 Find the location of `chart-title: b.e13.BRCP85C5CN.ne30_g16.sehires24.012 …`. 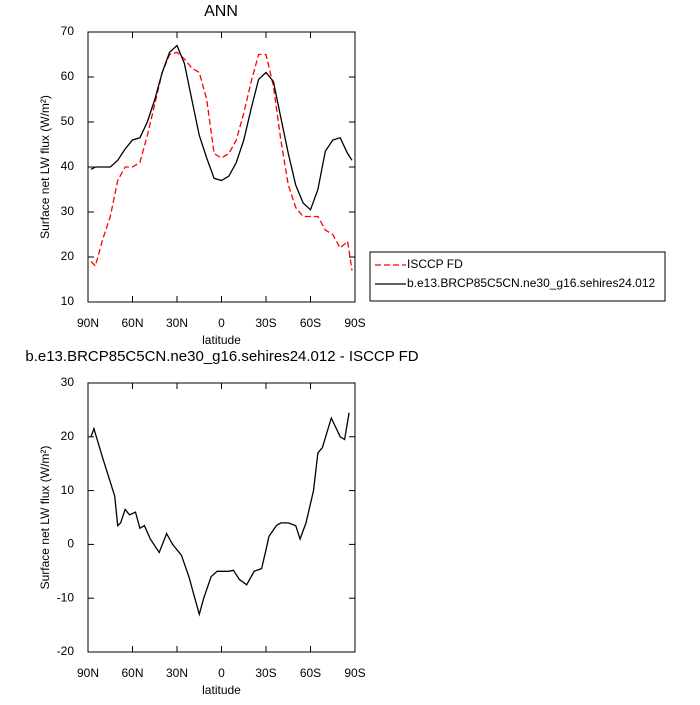

chart-title: b.e13.BRCP85C5CN.ne30_g16.sehires24.012 … is located at coordinates (221, 356).